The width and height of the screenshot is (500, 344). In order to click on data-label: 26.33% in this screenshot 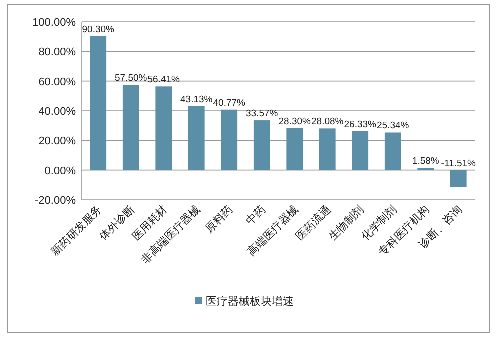, I will do `click(361, 124)`.